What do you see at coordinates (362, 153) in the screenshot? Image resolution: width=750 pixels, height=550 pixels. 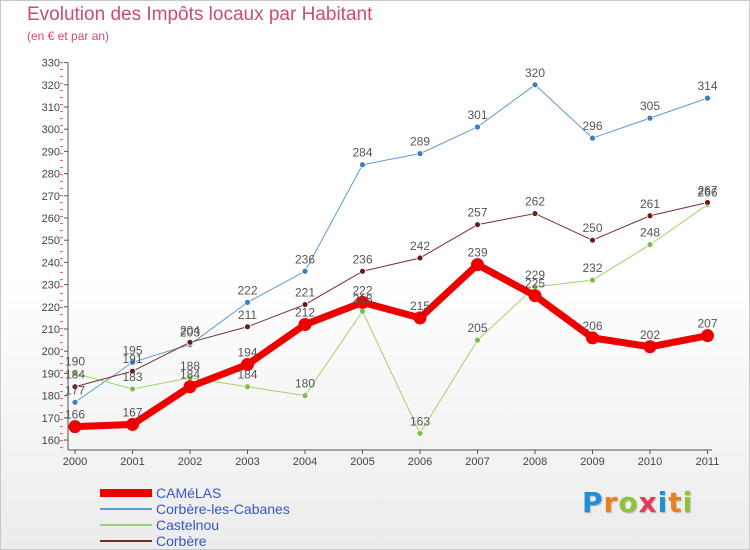 I see `data-label: 284` at bounding box center [362, 153].